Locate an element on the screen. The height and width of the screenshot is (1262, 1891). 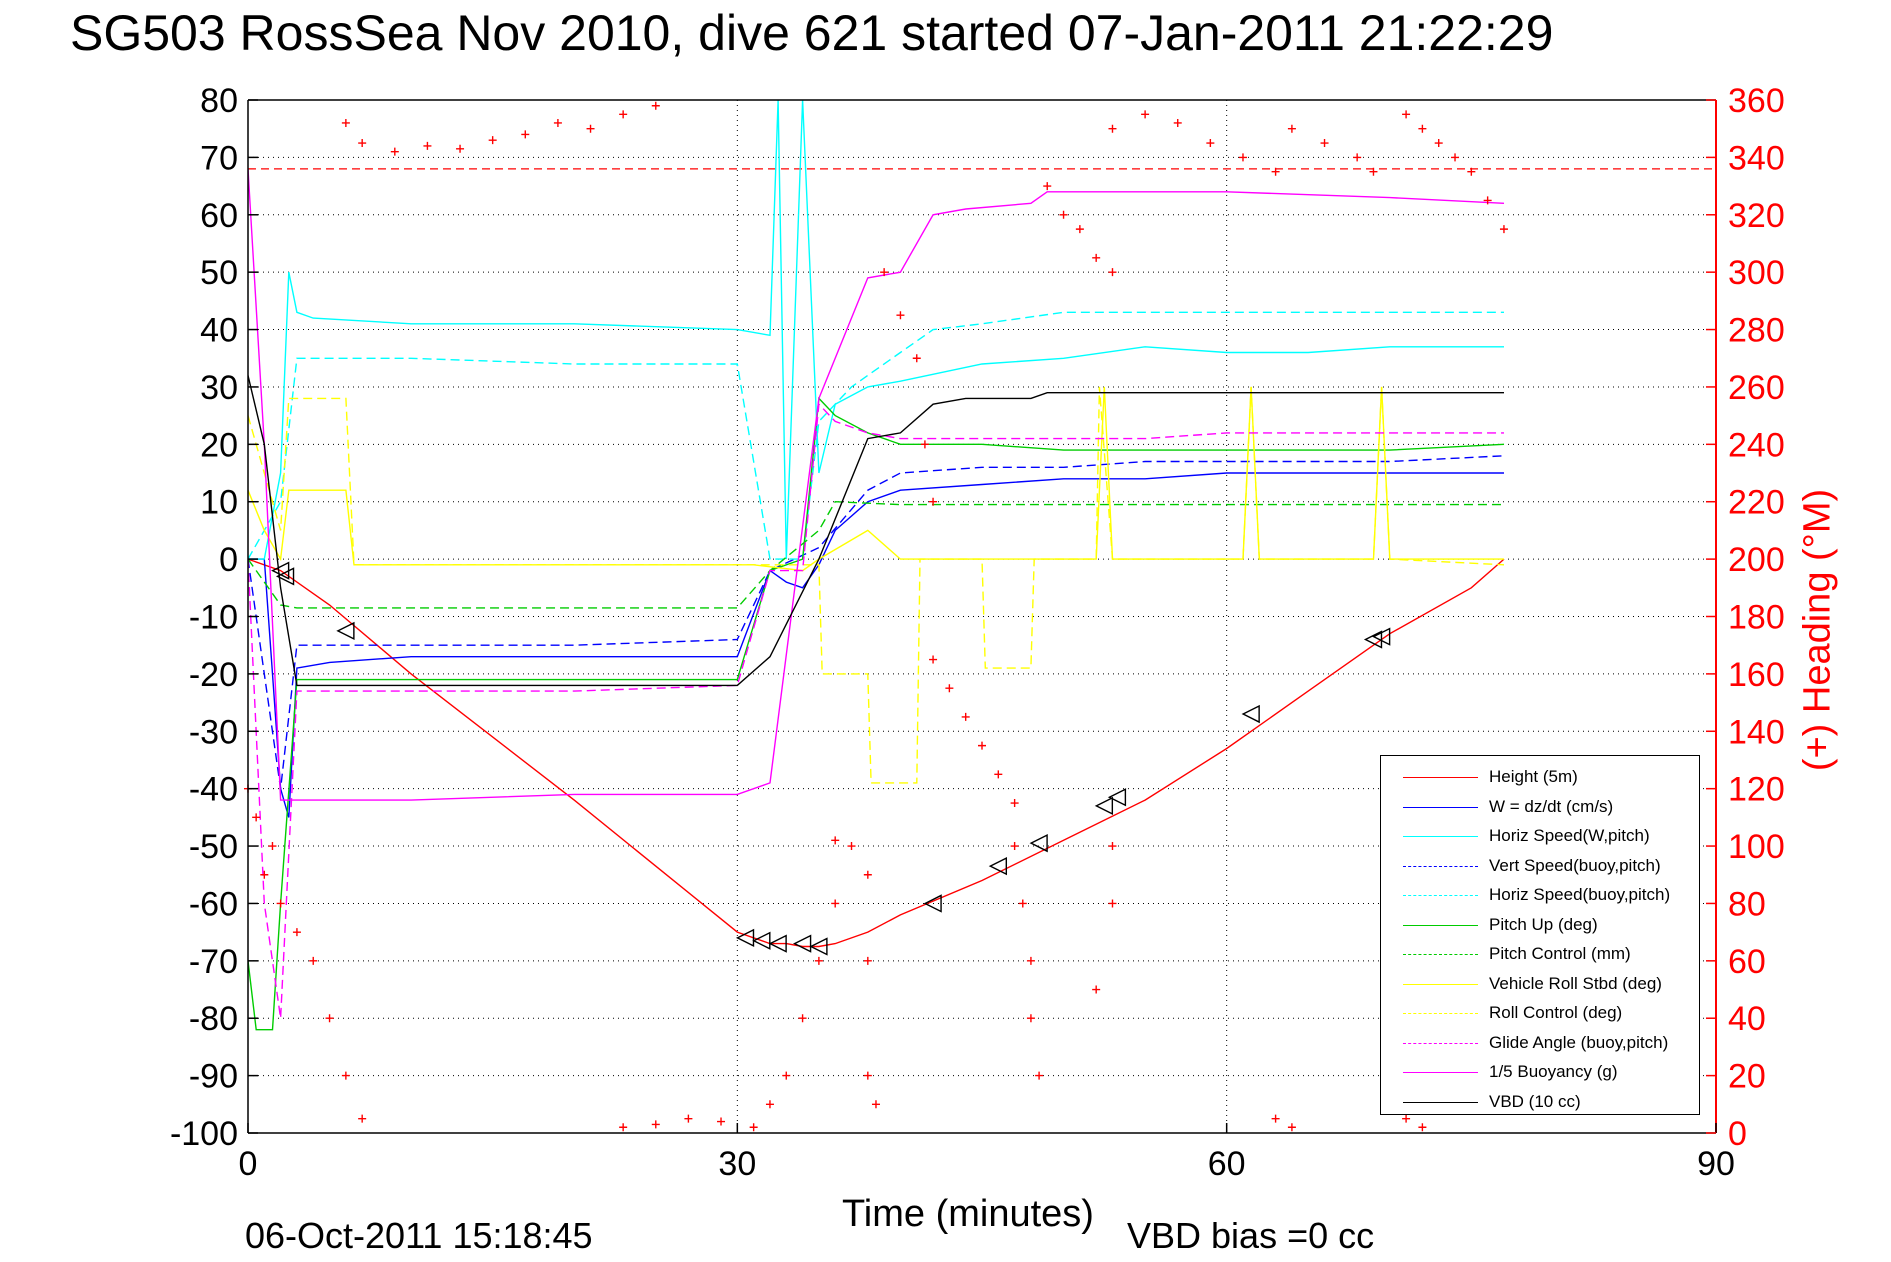
y-right-tick-label: 40 is located at coordinates (1747, 1019).